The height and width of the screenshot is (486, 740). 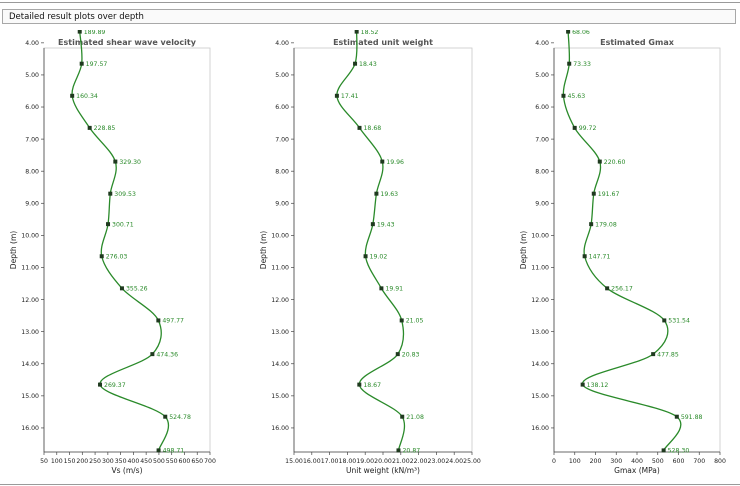 What do you see at coordinates (197, 461) in the screenshot?
I see `x-tick-label: 650` at bounding box center [197, 461].